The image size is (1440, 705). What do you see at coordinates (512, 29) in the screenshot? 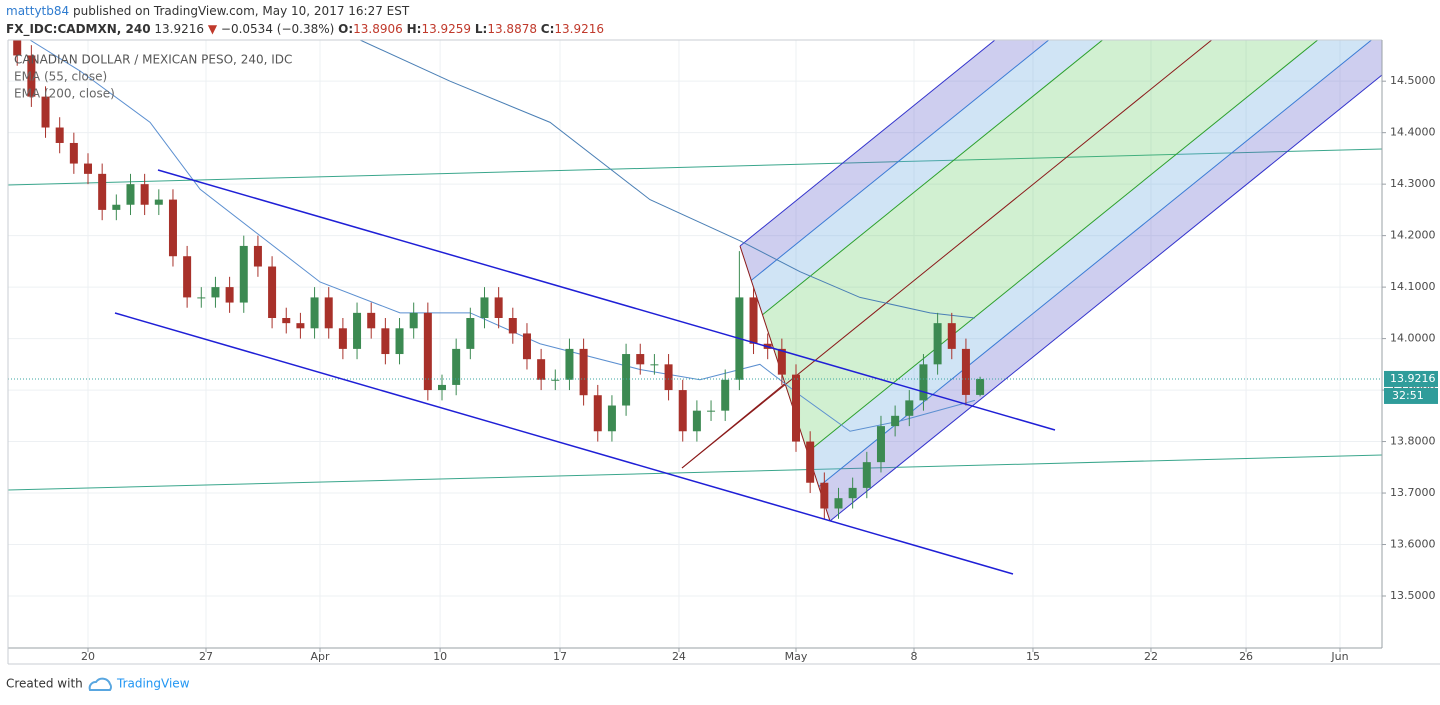
I see `ohlc-value: 13.8878` at bounding box center [512, 29].